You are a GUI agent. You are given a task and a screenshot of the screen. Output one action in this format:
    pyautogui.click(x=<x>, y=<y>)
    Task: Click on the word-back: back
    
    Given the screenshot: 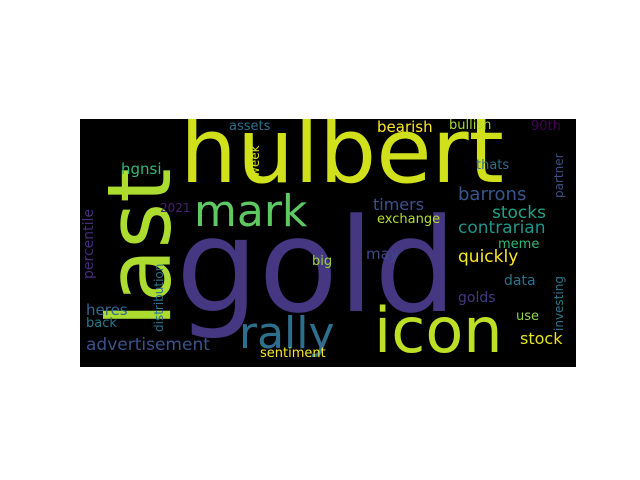 What is the action you would take?
    pyautogui.click(x=101, y=323)
    